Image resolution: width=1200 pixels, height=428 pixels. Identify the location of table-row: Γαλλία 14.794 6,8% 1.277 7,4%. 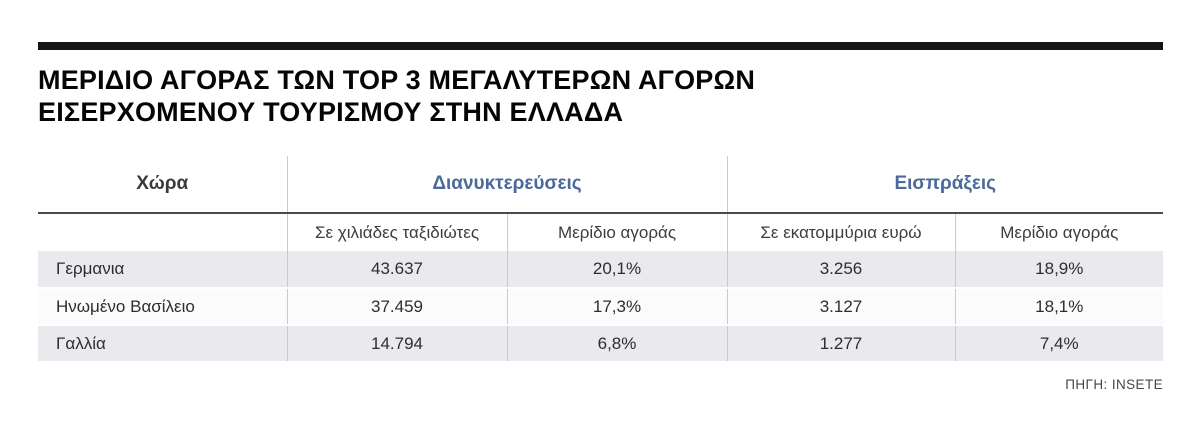
(601, 344).